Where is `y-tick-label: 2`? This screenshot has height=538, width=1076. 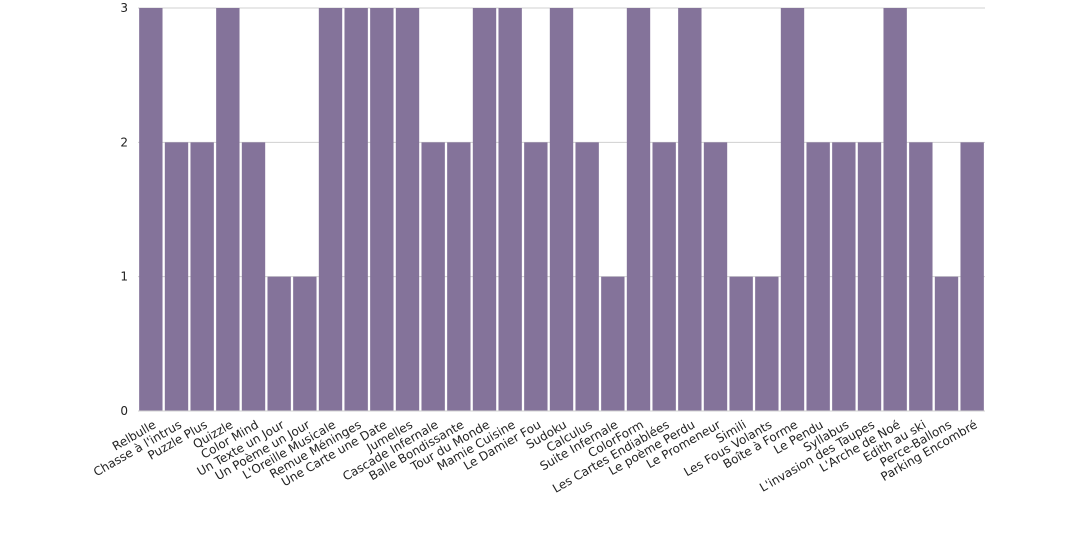
y-tick-label: 2 is located at coordinates (124, 142).